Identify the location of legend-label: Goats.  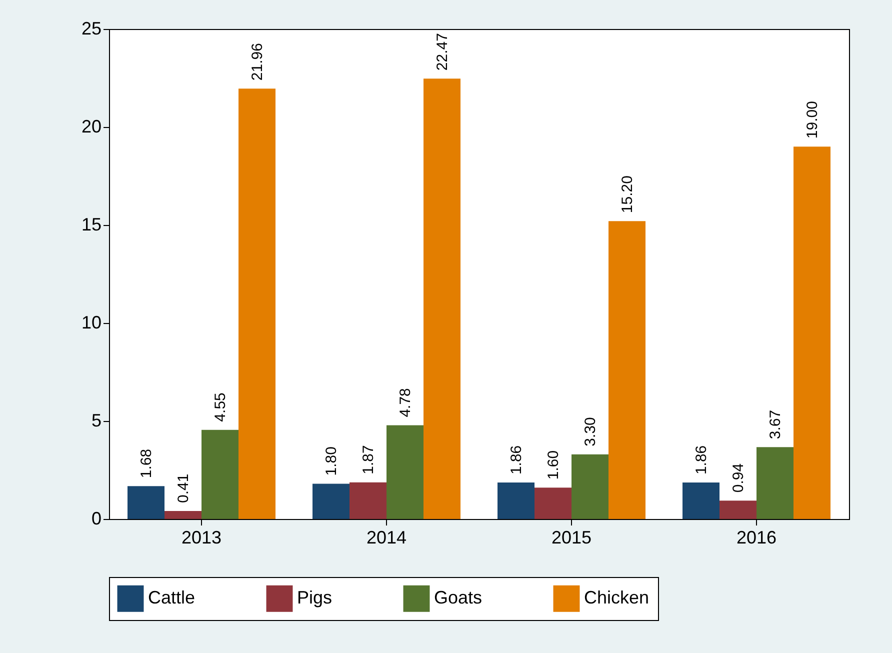
(458, 598).